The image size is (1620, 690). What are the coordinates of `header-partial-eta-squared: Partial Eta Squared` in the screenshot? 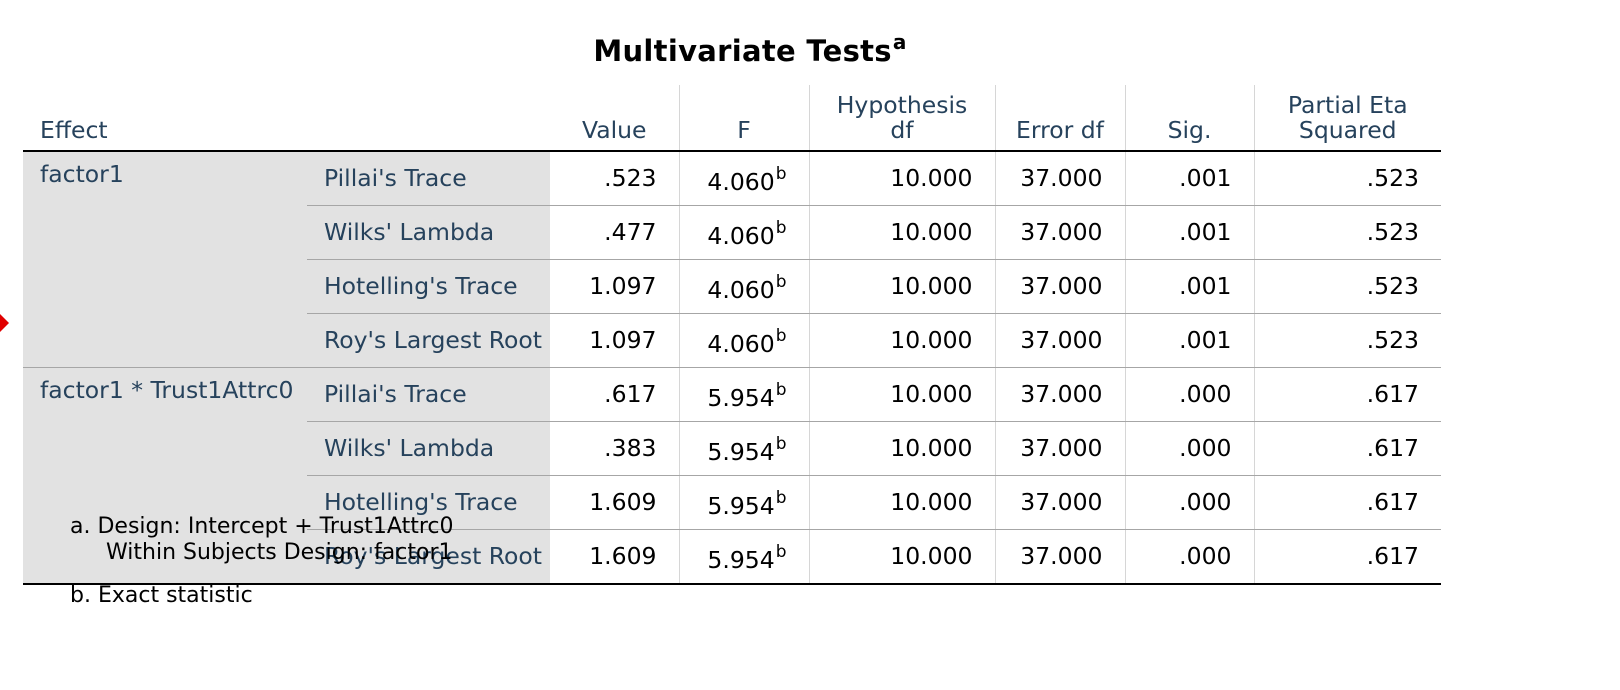 It's located at (1347, 118).